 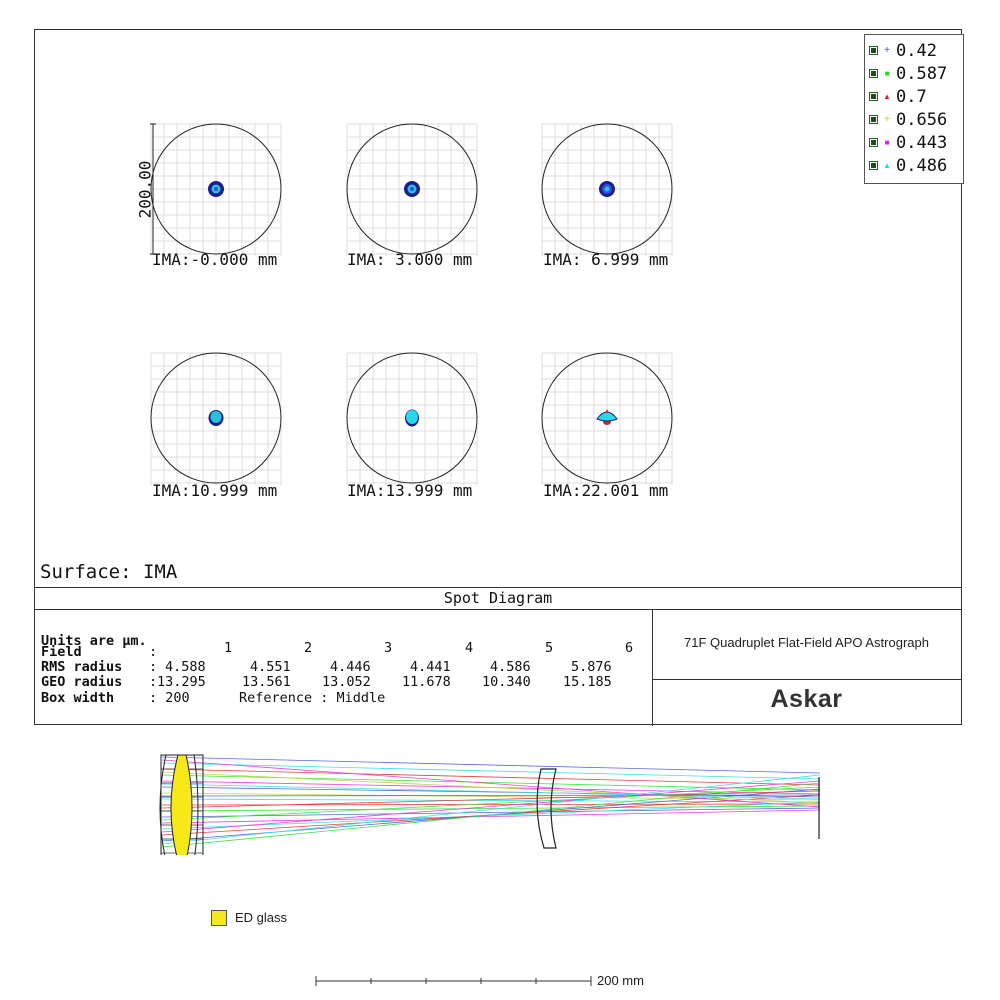 What do you see at coordinates (591, 667) in the screenshot?
I see `rms-value: 5.876` at bounding box center [591, 667].